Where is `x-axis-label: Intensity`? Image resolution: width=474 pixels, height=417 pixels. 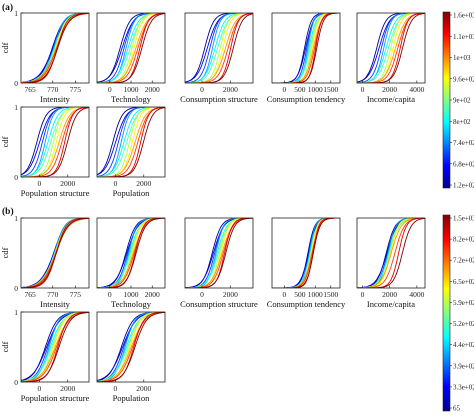
x-axis-label: Intensity is located at coordinates (55, 99).